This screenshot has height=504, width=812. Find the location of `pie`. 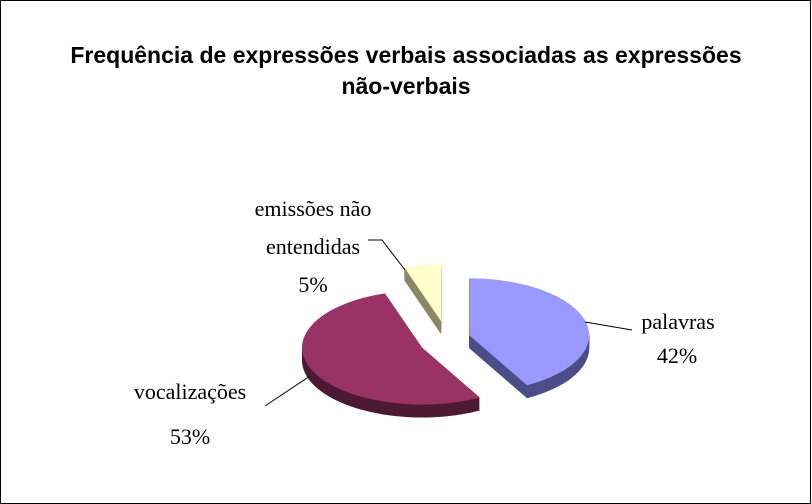

pie is located at coordinates (446, 341).